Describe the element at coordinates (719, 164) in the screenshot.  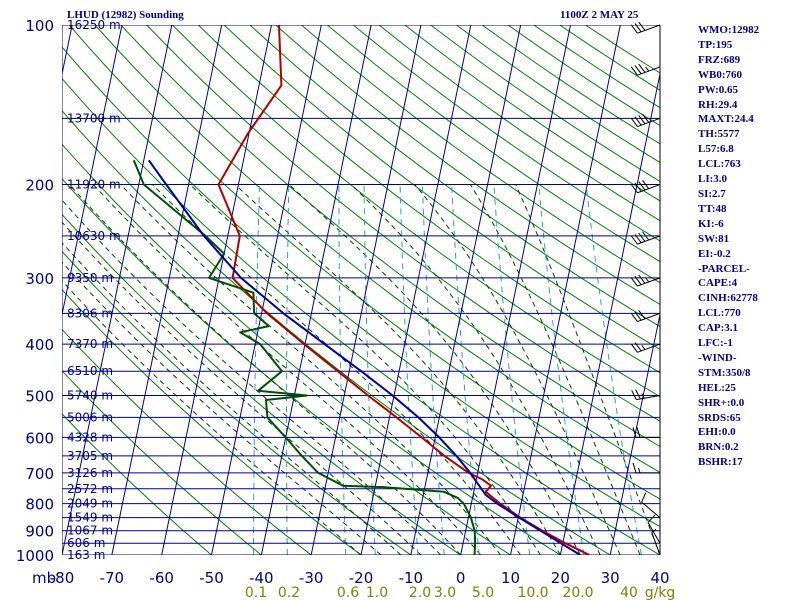
I see `sounding-index-item: LCL:763` at that location.